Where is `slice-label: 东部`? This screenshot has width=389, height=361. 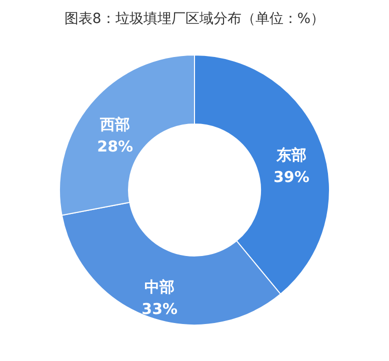
slice-label: 东部 is located at coordinates (290, 155).